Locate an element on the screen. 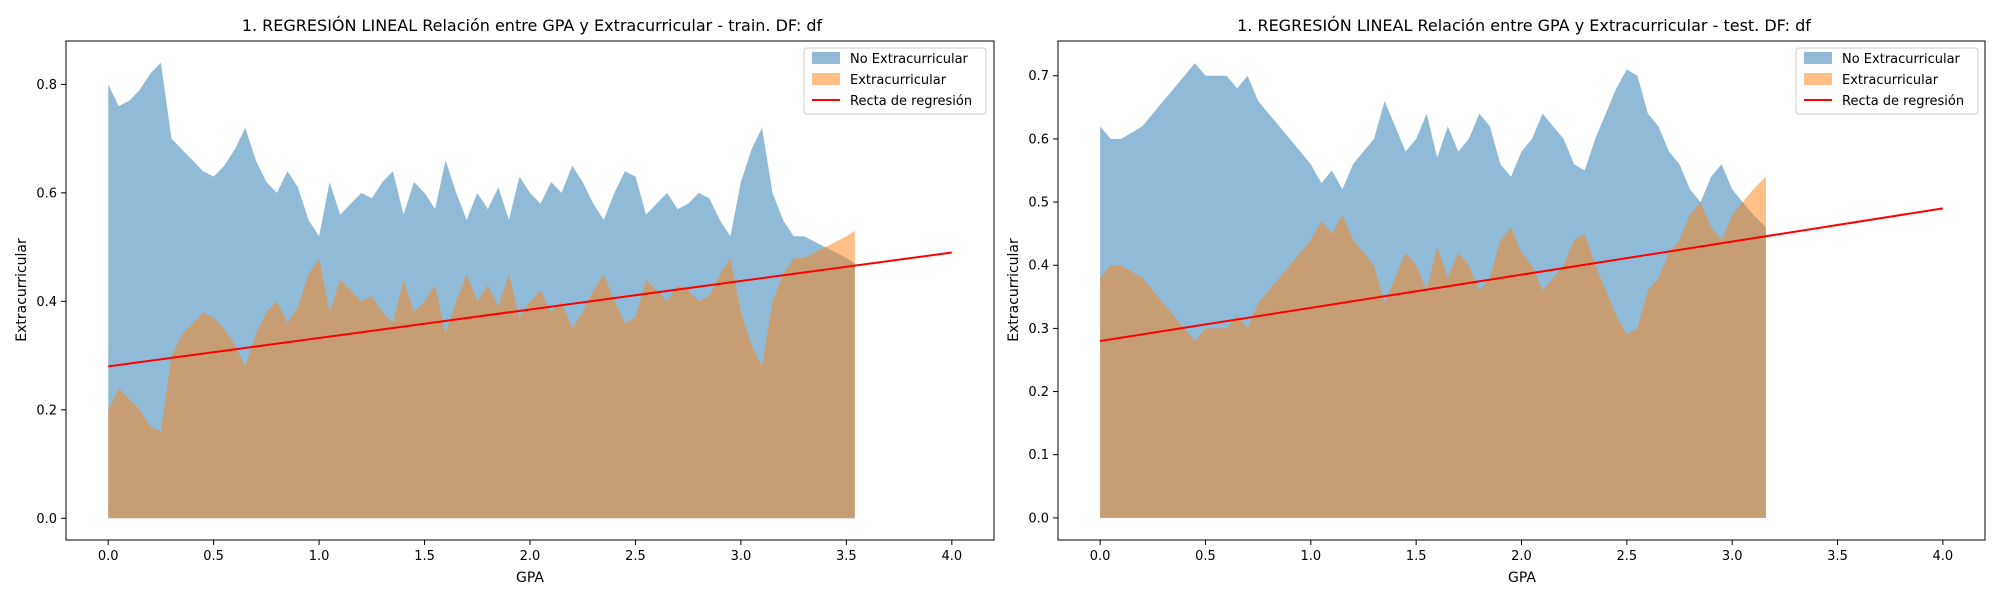 The width and height of the screenshot is (2000, 600). test-x-tick-label: 3.0 is located at coordinates (1732, 556).